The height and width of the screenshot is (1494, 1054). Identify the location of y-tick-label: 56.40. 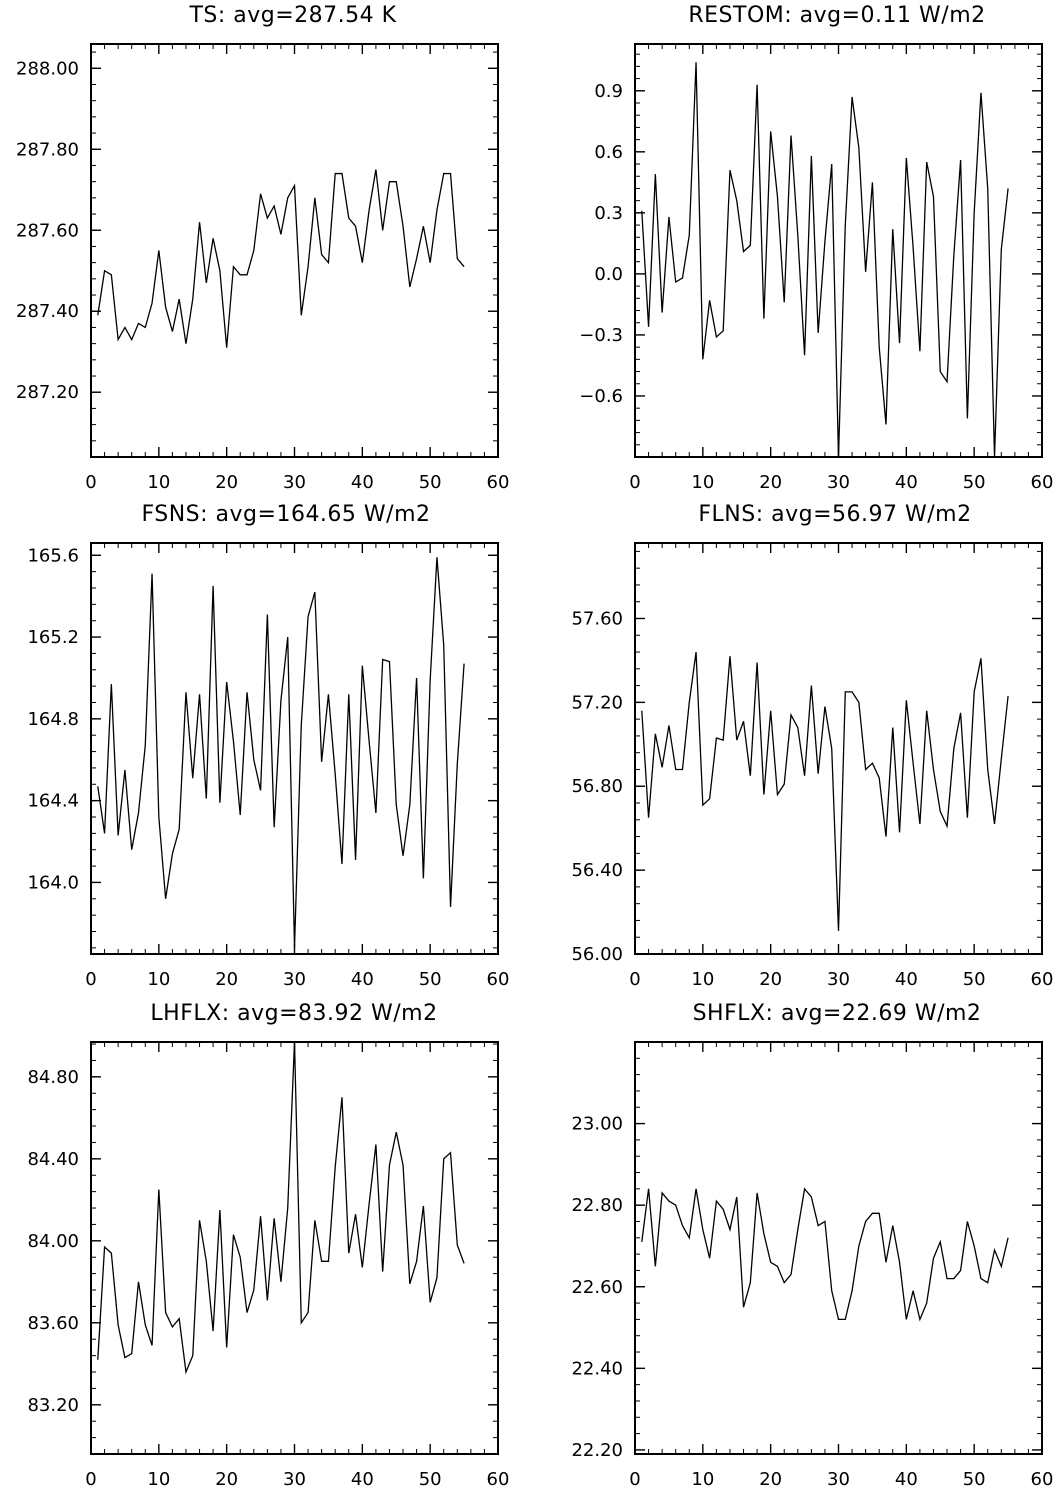
(597, 870).